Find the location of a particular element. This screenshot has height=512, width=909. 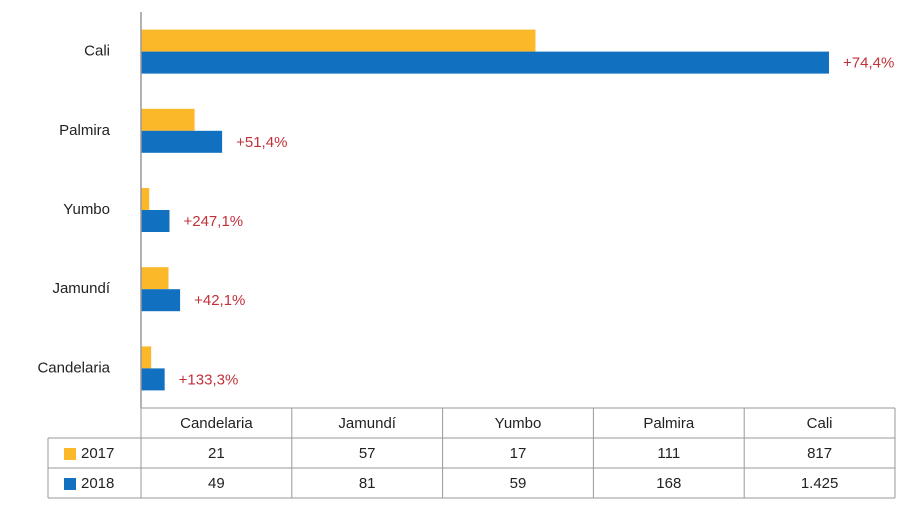

table-header: Palmira is located at coordinates (669, 423).